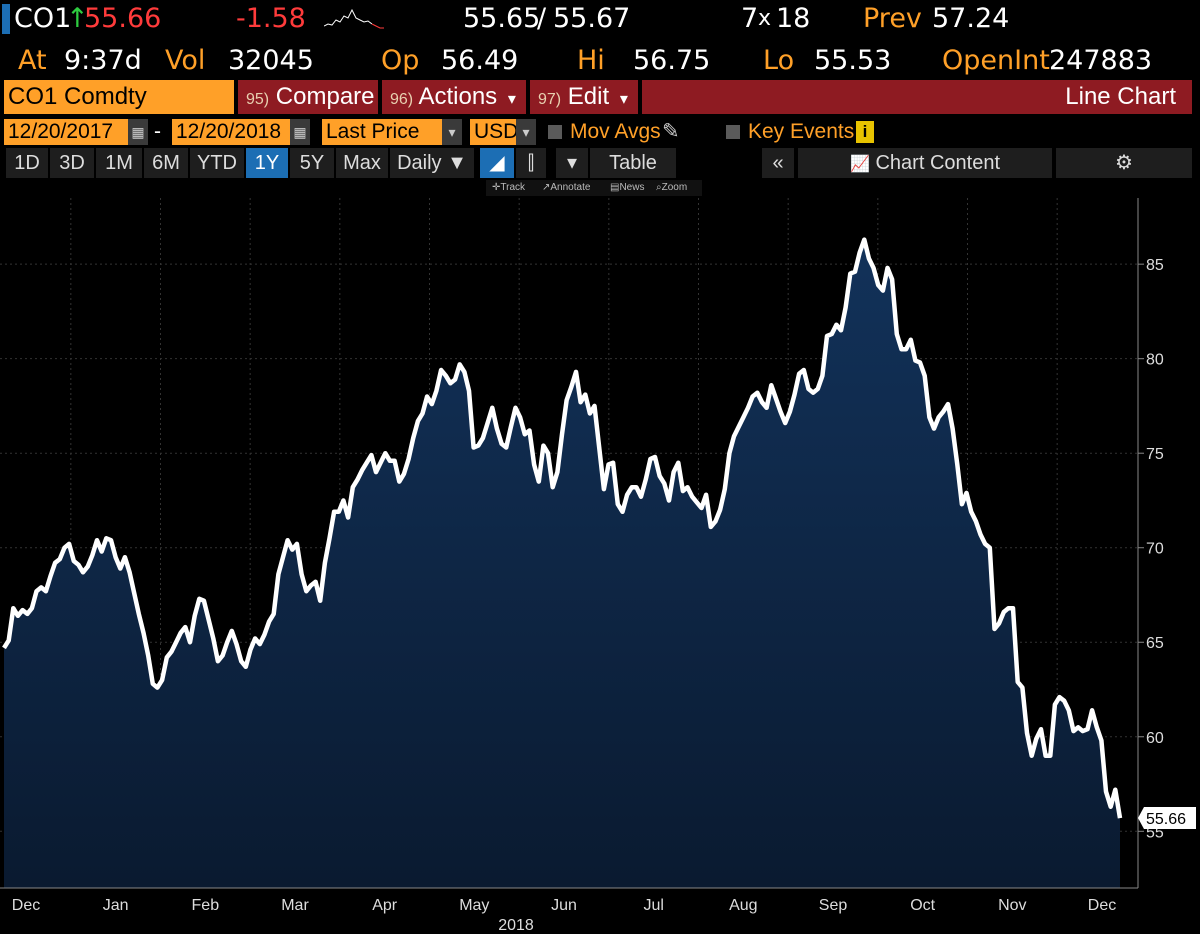 The height and width of the screenshot is (934, 1200). What do you see at coordinates (354, 18) in the screenshot?
I see `sparkline-icon` at bounding box center [354, 18].